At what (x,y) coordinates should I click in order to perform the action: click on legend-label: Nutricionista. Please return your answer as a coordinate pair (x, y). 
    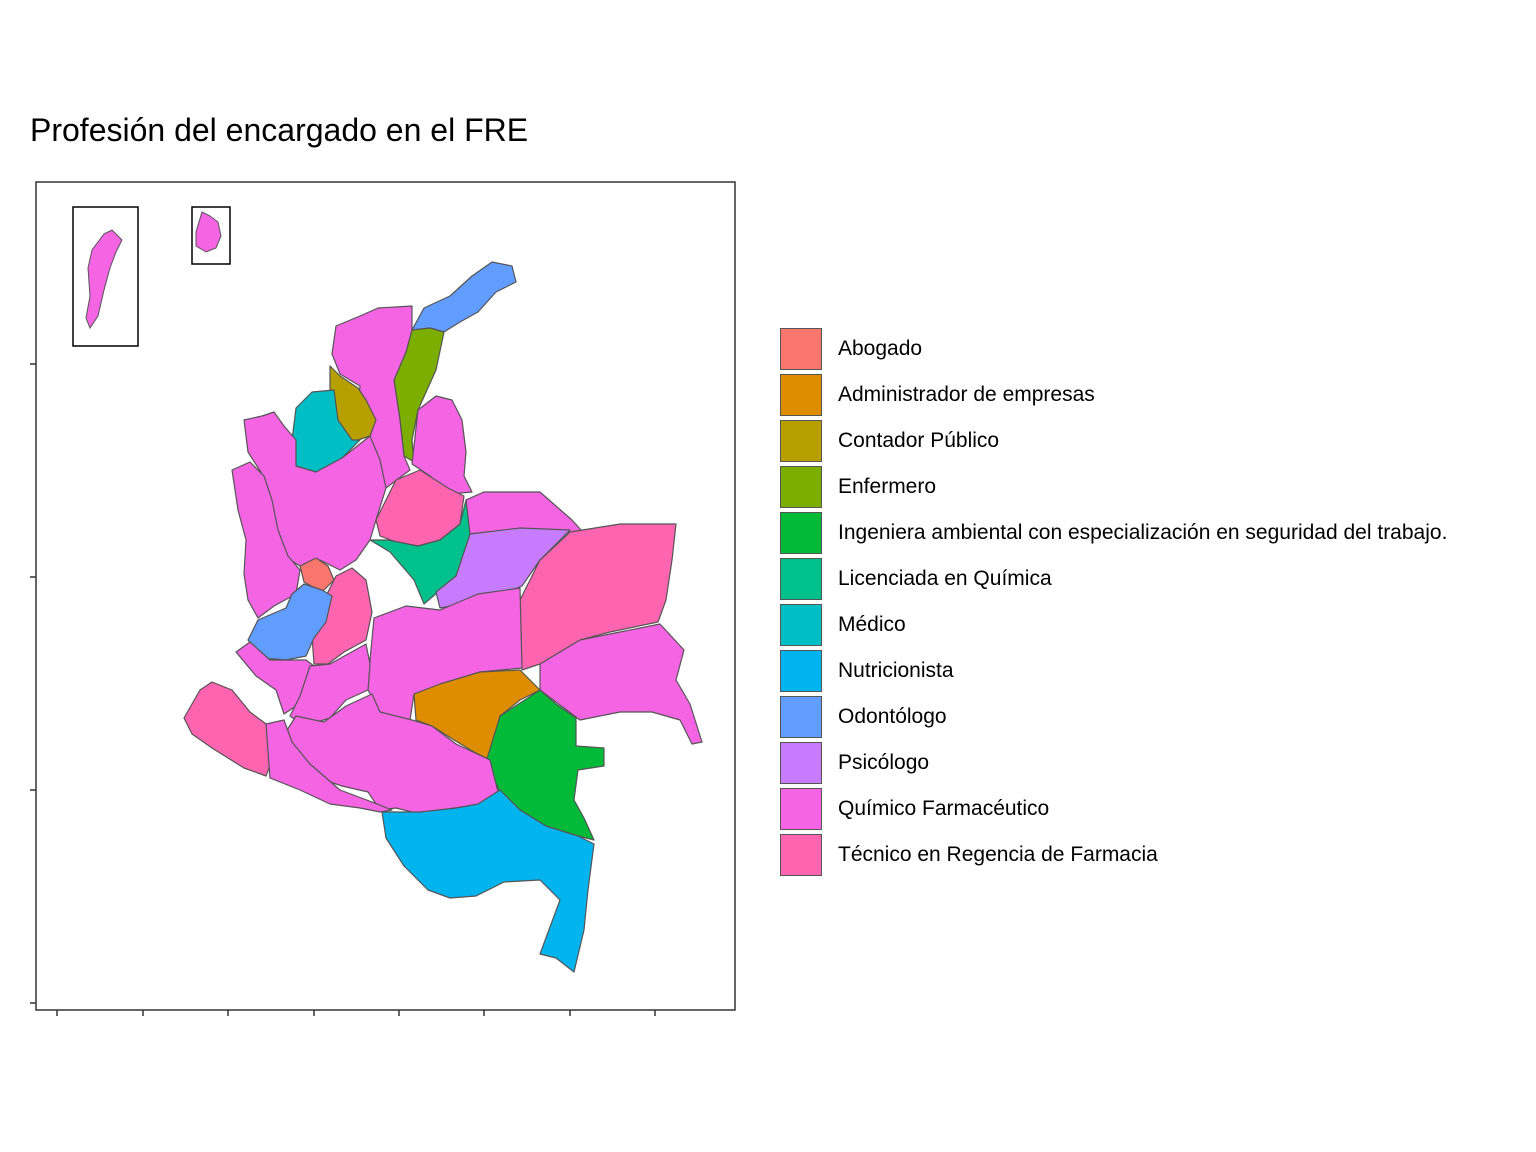
    Looking at the image, I should click on (896, 670).